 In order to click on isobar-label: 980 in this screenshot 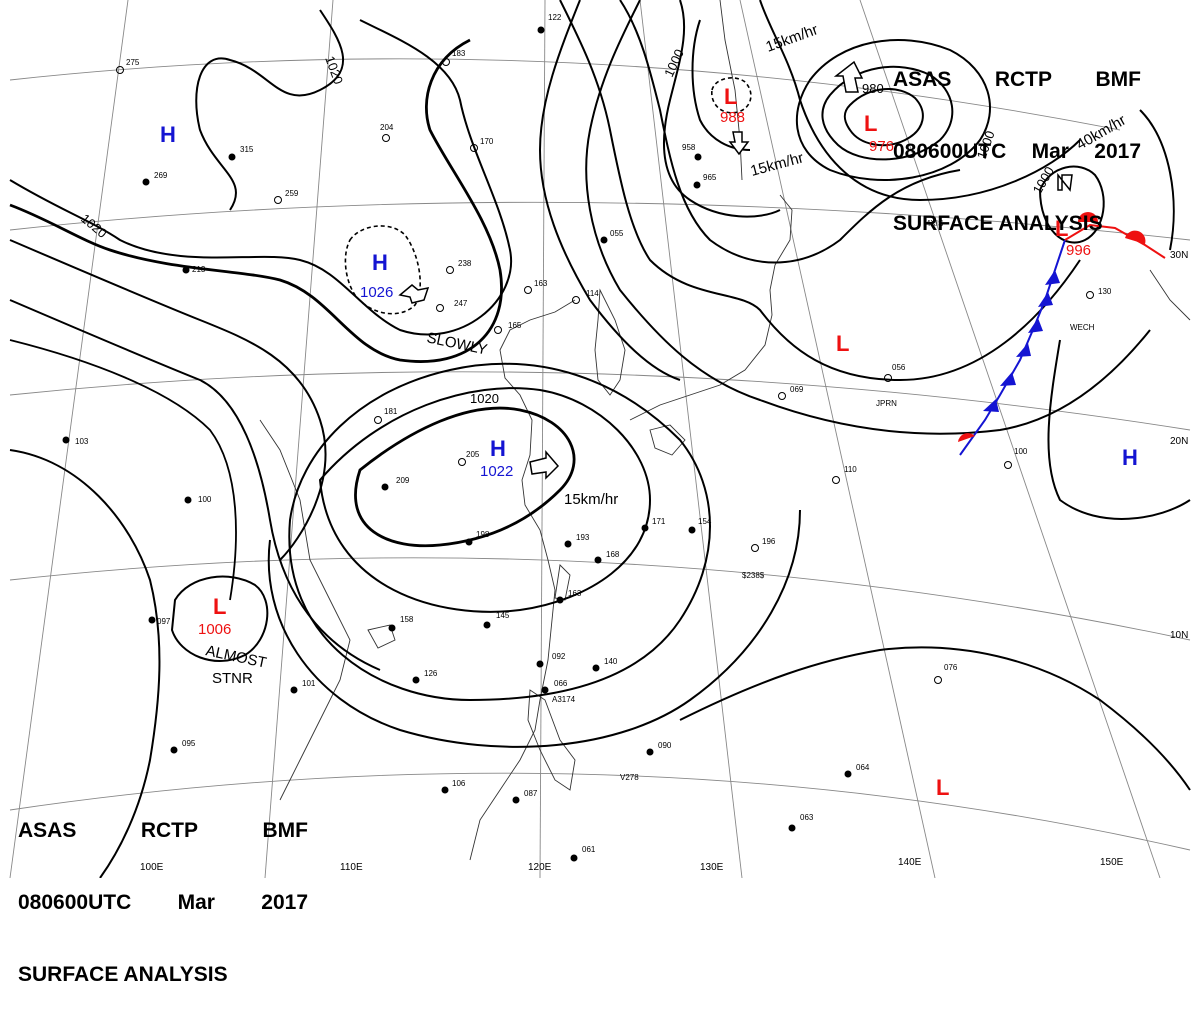, I will do `click(873, 88)`.